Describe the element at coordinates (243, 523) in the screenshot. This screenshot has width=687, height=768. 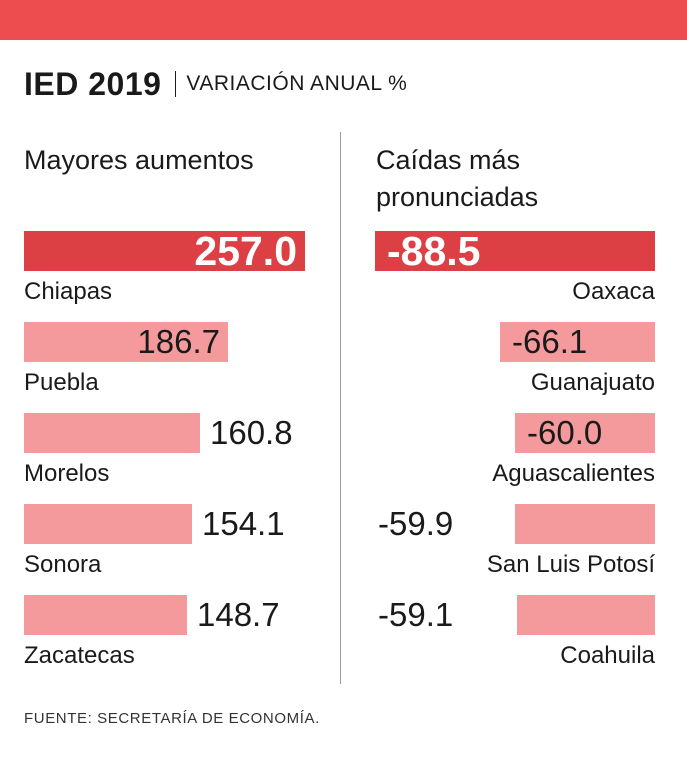
I see `increase-value-label: 154.1` at that location.